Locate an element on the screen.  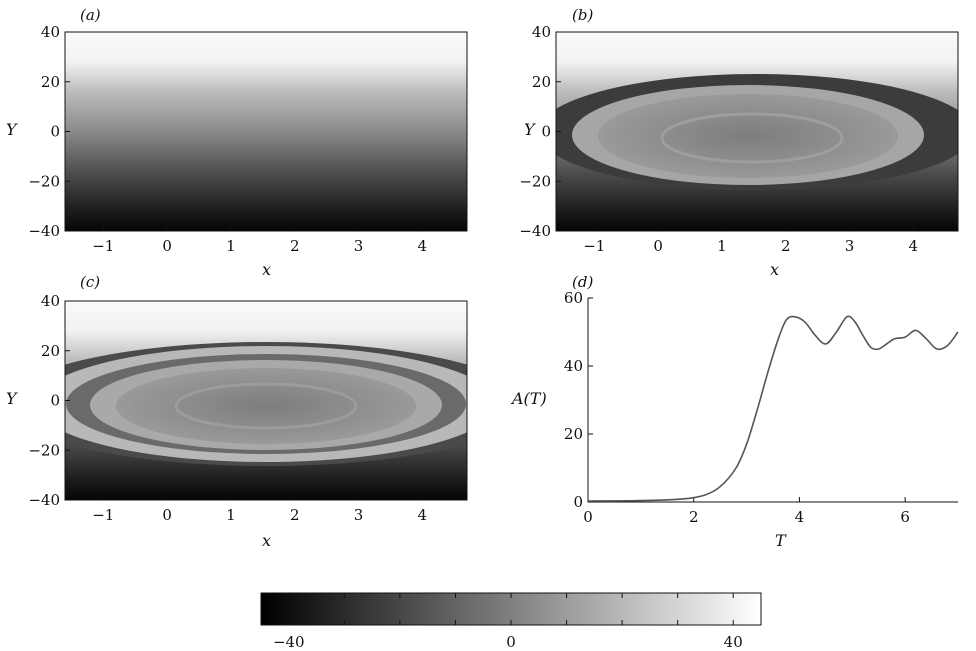
panel-d-tag: (d) is located at coordinates (582, 282).